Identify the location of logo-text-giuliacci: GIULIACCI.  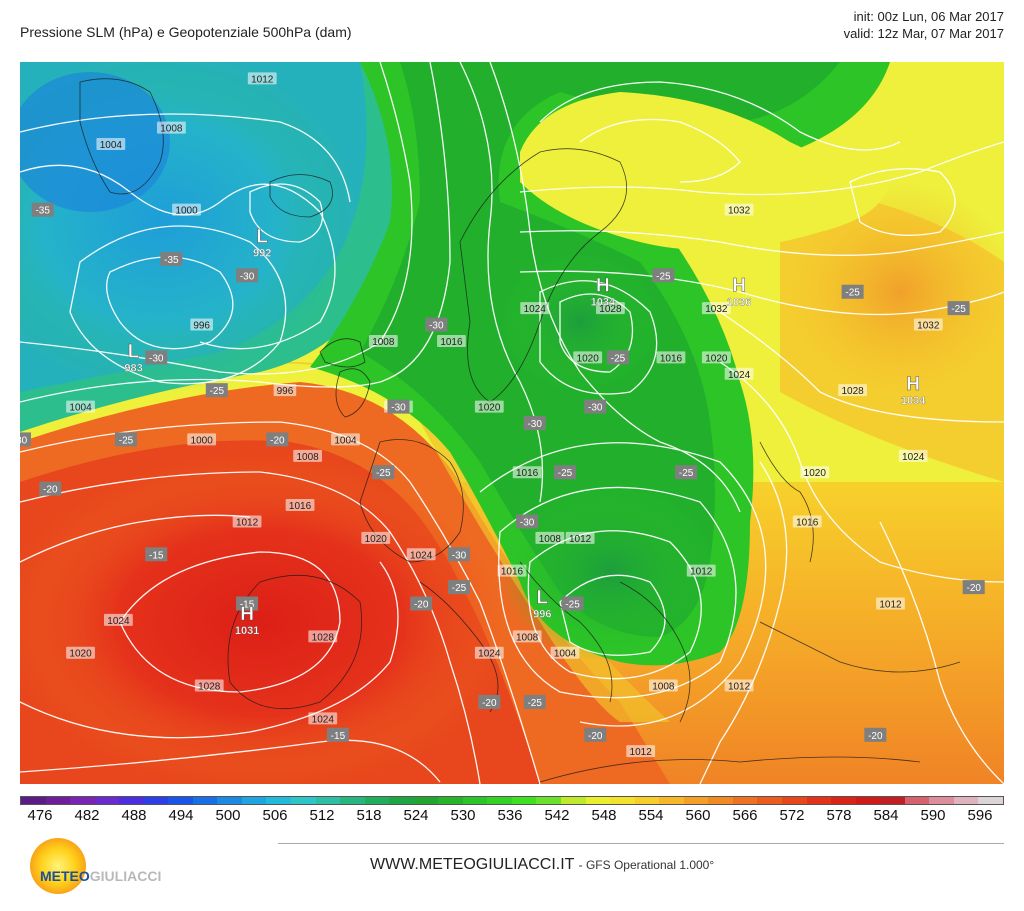
(125, 876).